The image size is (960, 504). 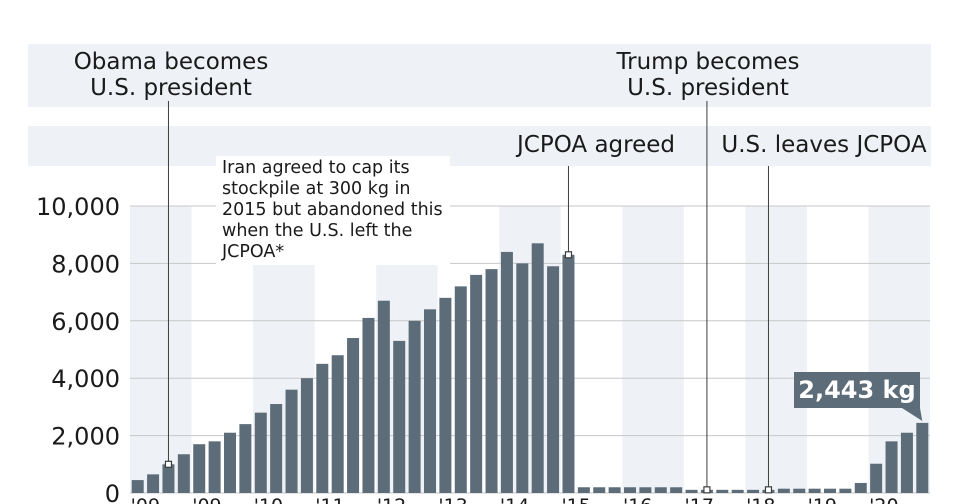 What do you see at coordinates (912, 414) in the screenshot?
I see `callout-pointer` at bounding box center [912, 414].